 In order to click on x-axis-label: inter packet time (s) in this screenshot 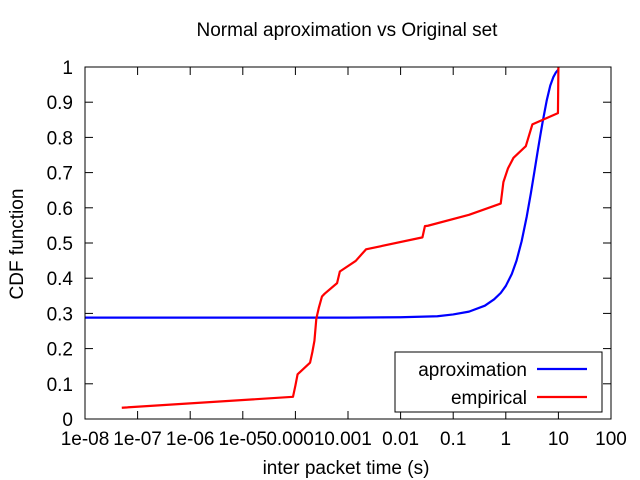, I will do `click(346, 468)`.